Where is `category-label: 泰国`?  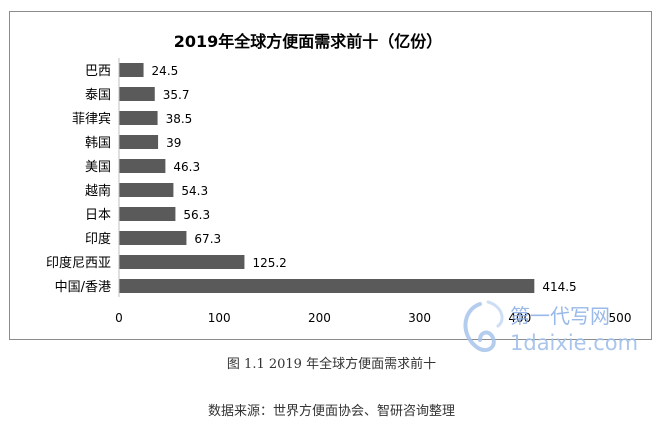 category-label: 泰国 is located at coordinates (98, 95).